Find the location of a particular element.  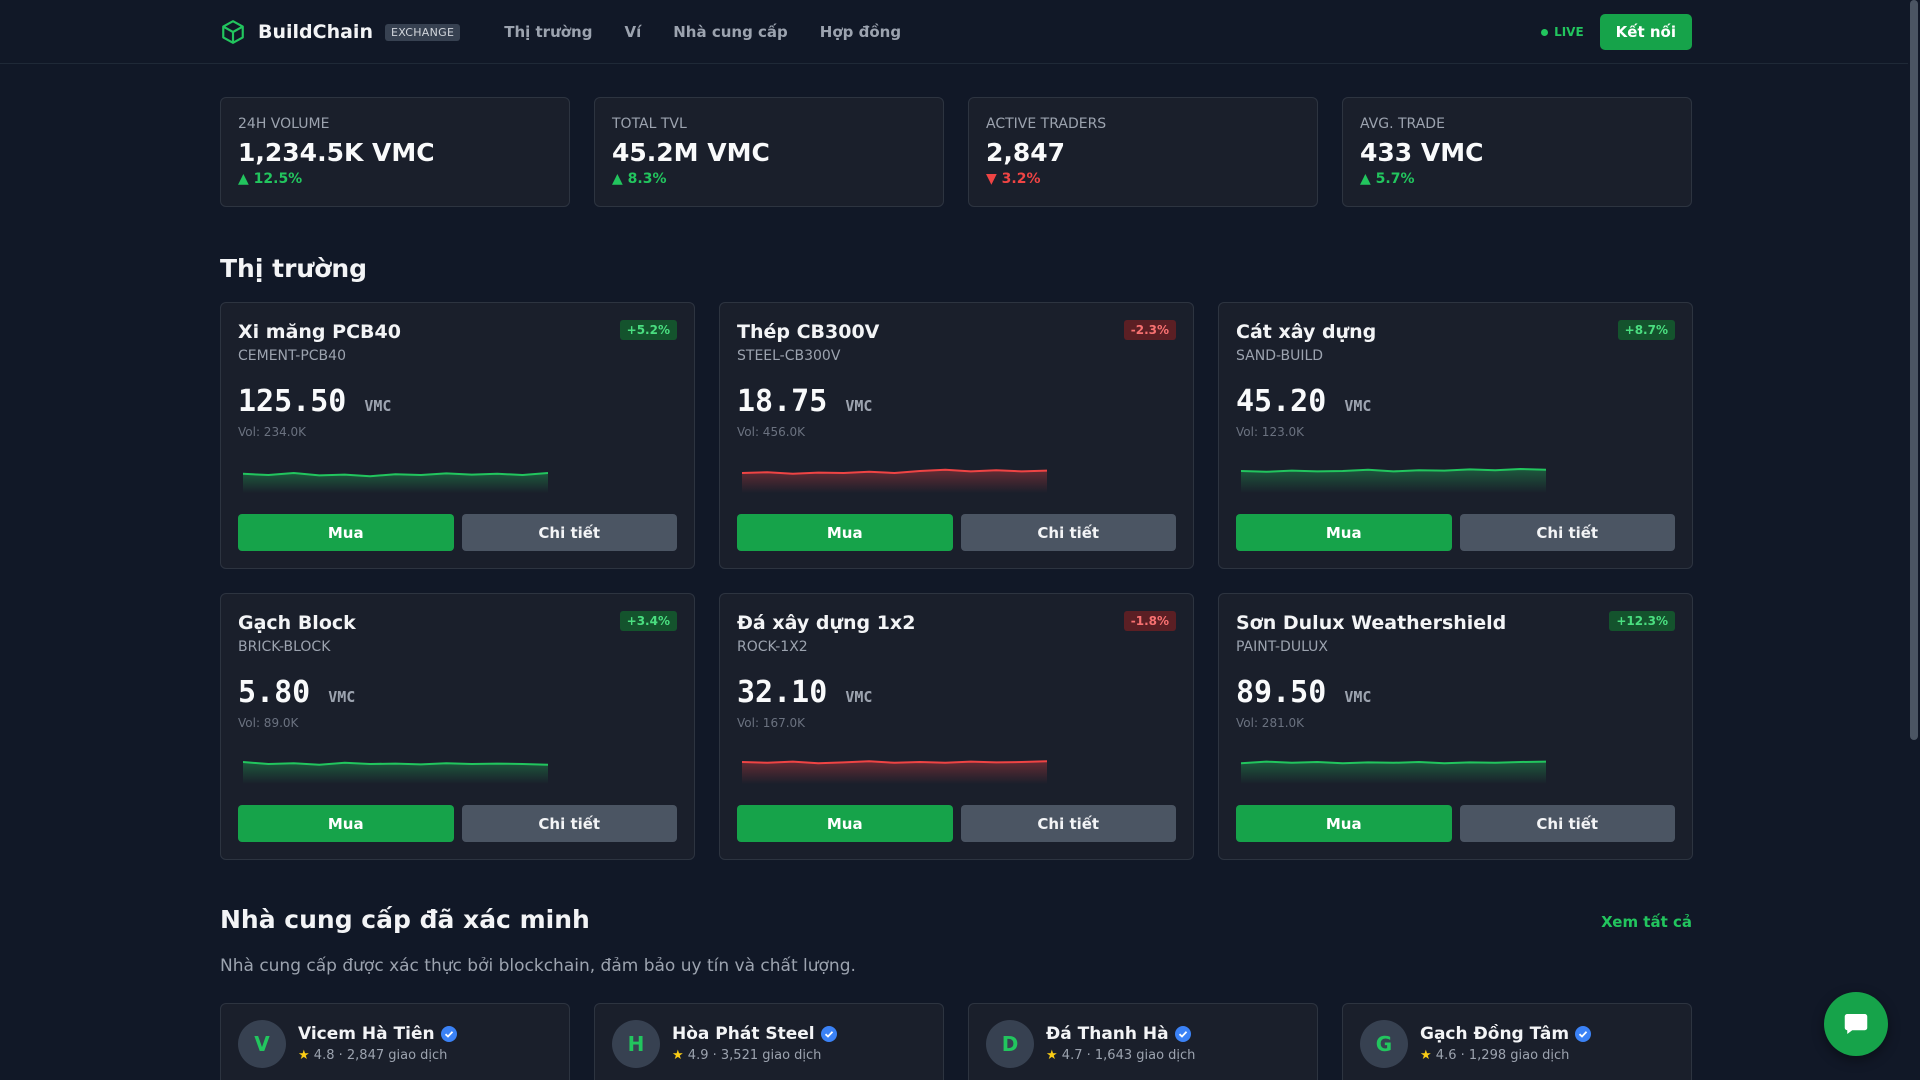

supplier-card: G Gạch Đồng Tâm ★ 4.6 · 1,298 giao dịch is located at coordinates (1517, 1041).